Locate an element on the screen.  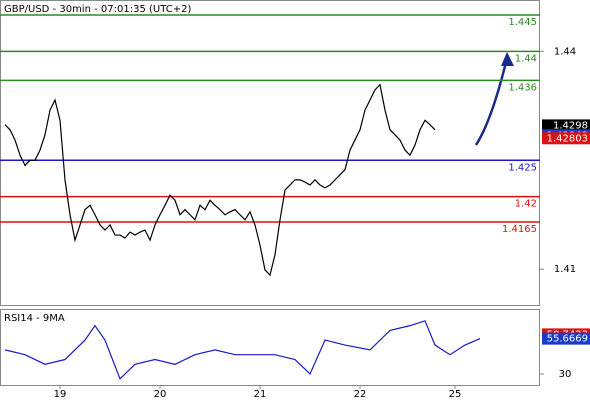
x-tick-label: 25 is located at coordinates (455, 394).